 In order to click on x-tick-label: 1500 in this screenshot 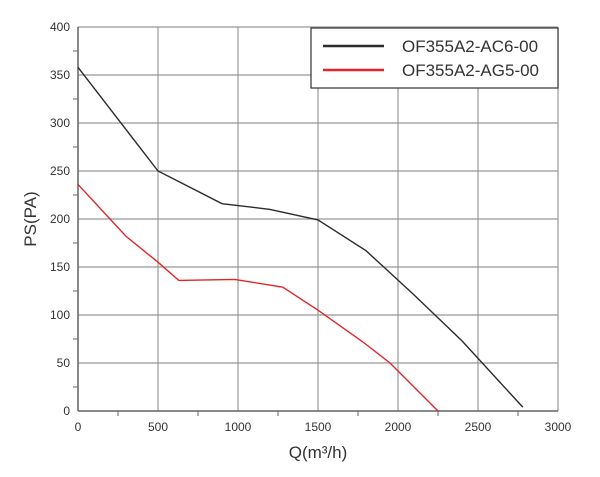, I will do `click(318, 427)`.